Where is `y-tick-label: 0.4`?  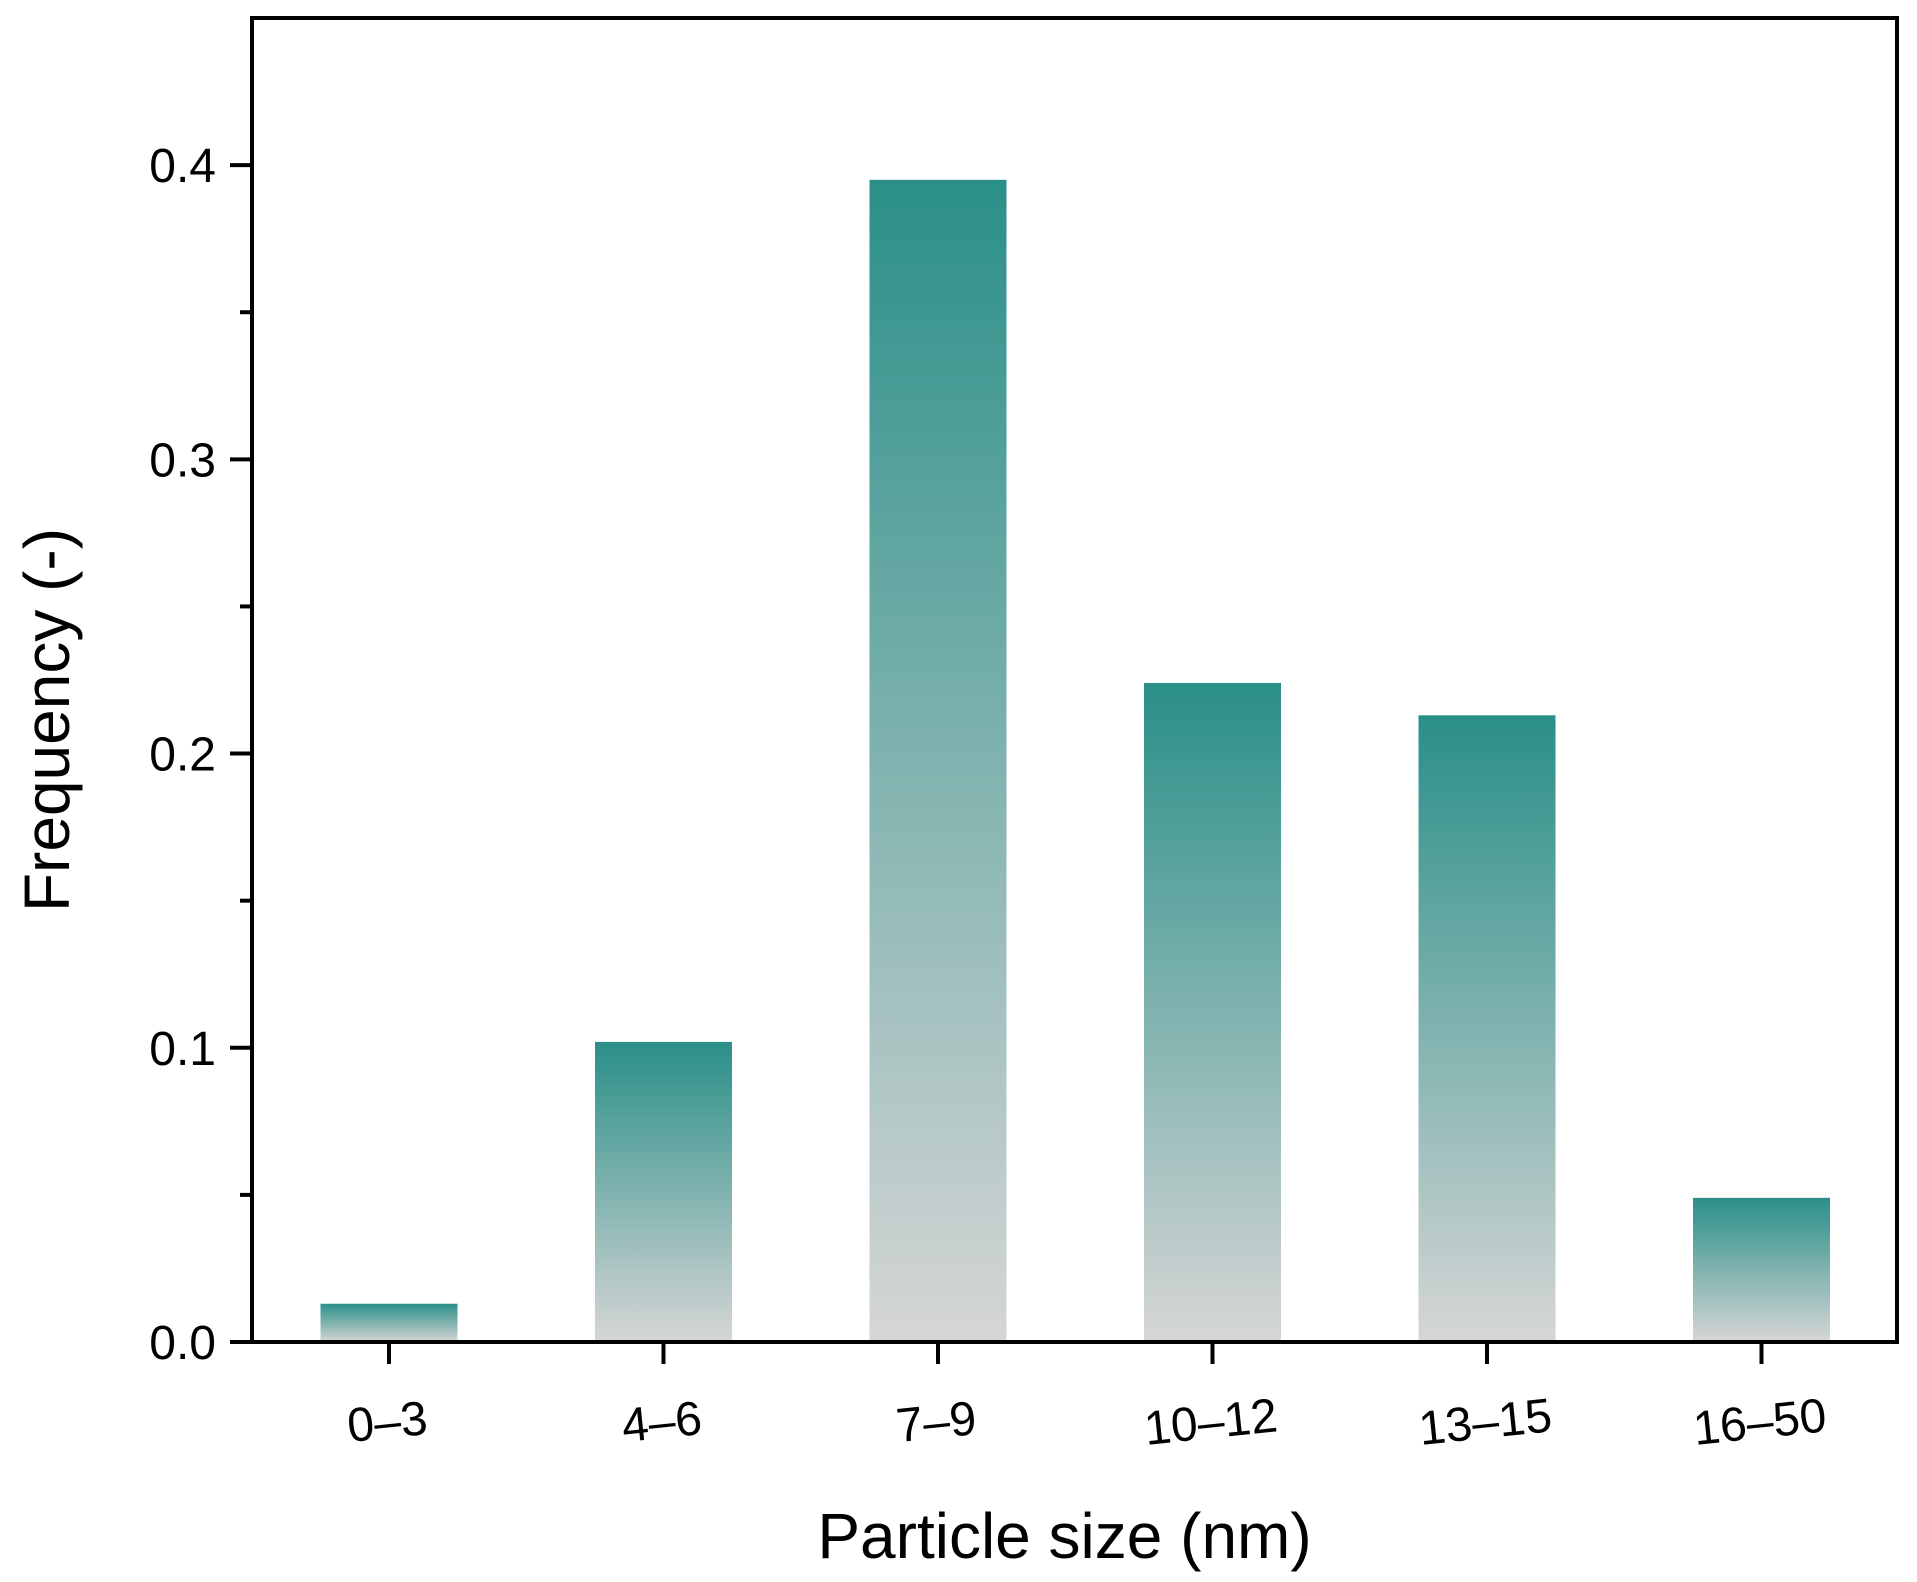
y-tick-label: 0.4 is located at coordinates (182, 166).